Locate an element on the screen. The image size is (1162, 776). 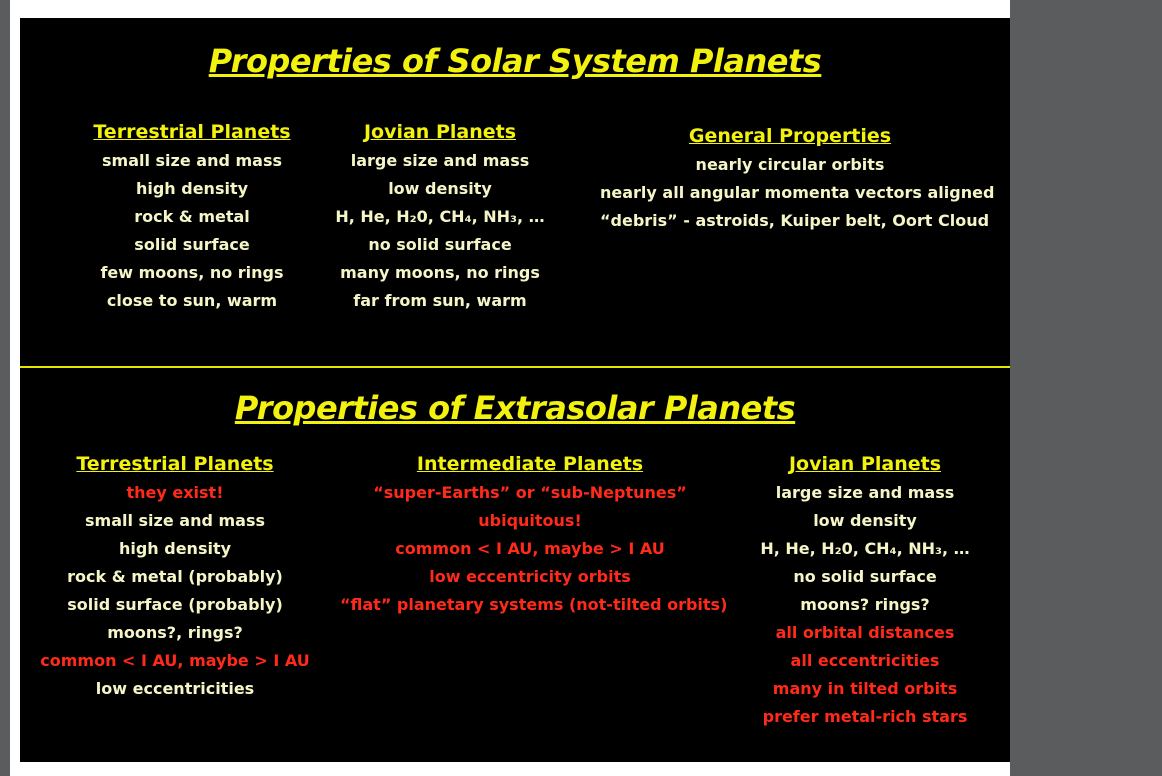
list-item: all orbital distances is located at coordinates (865, 632).